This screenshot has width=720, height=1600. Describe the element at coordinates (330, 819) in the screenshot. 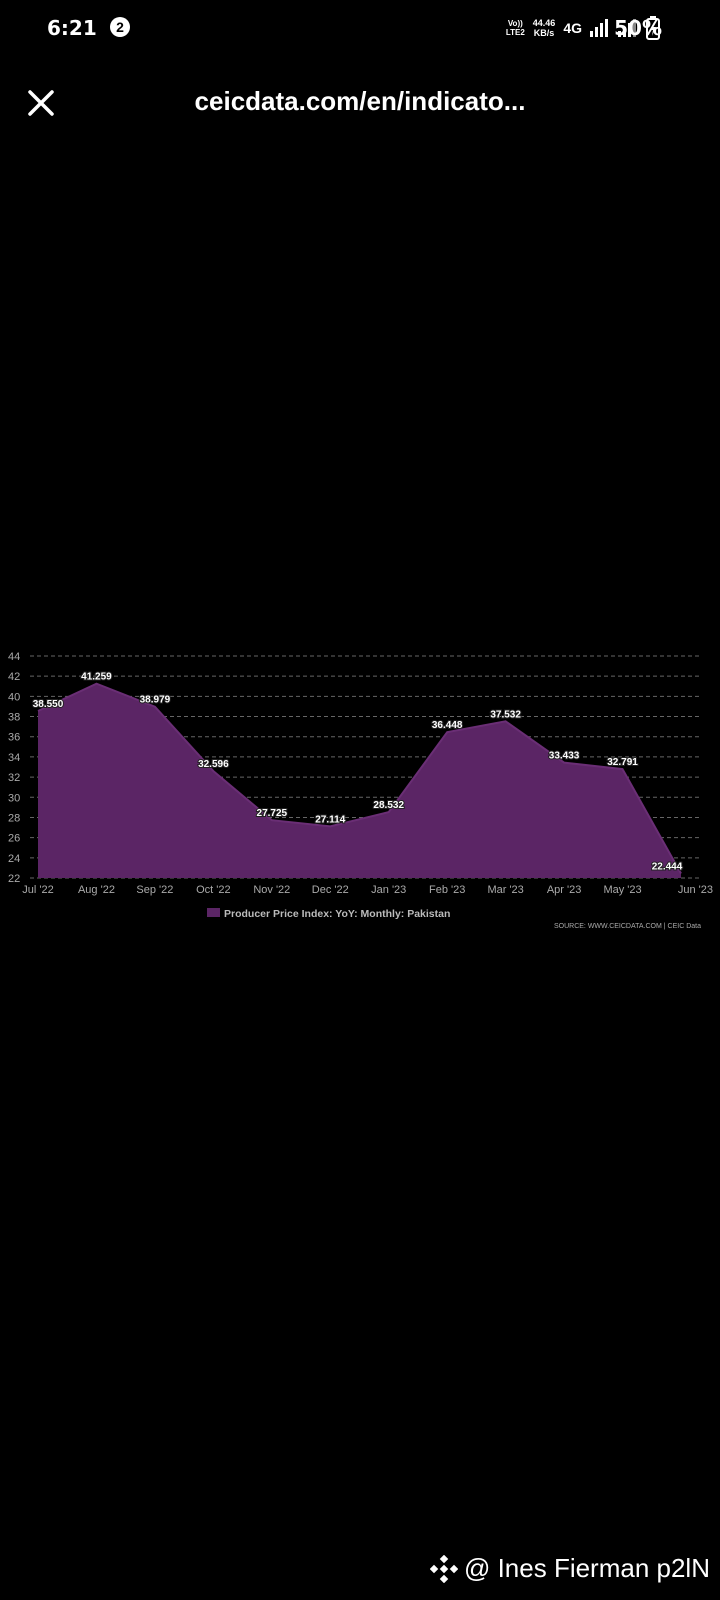

I see `data-label: 27.114` at that location.